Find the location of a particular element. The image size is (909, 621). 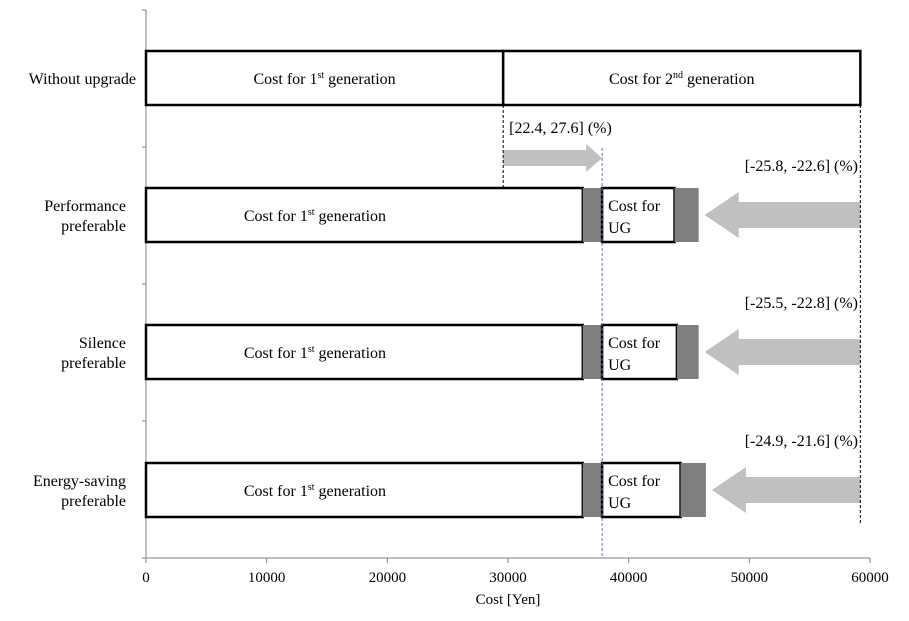

range-label: [-25.8, -22.6] (%) is located at coordinates (801, 166).